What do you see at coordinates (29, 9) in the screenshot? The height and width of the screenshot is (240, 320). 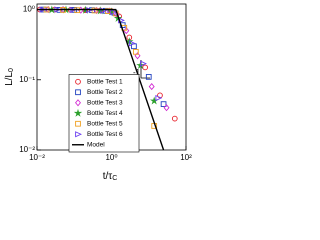 I see `y-tick-label: 10⁰` at bounding box center [29, 9].